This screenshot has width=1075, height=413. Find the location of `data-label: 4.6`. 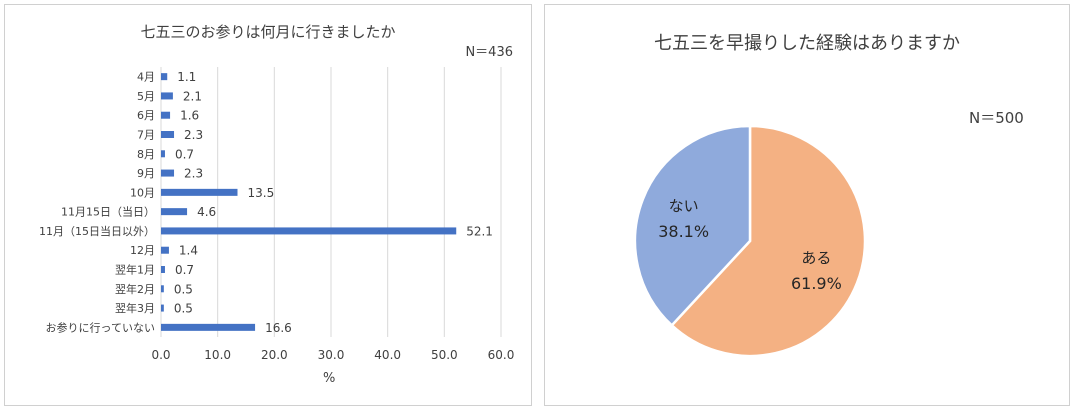

data-label: 4.6 is located at coordinates (206, 212).